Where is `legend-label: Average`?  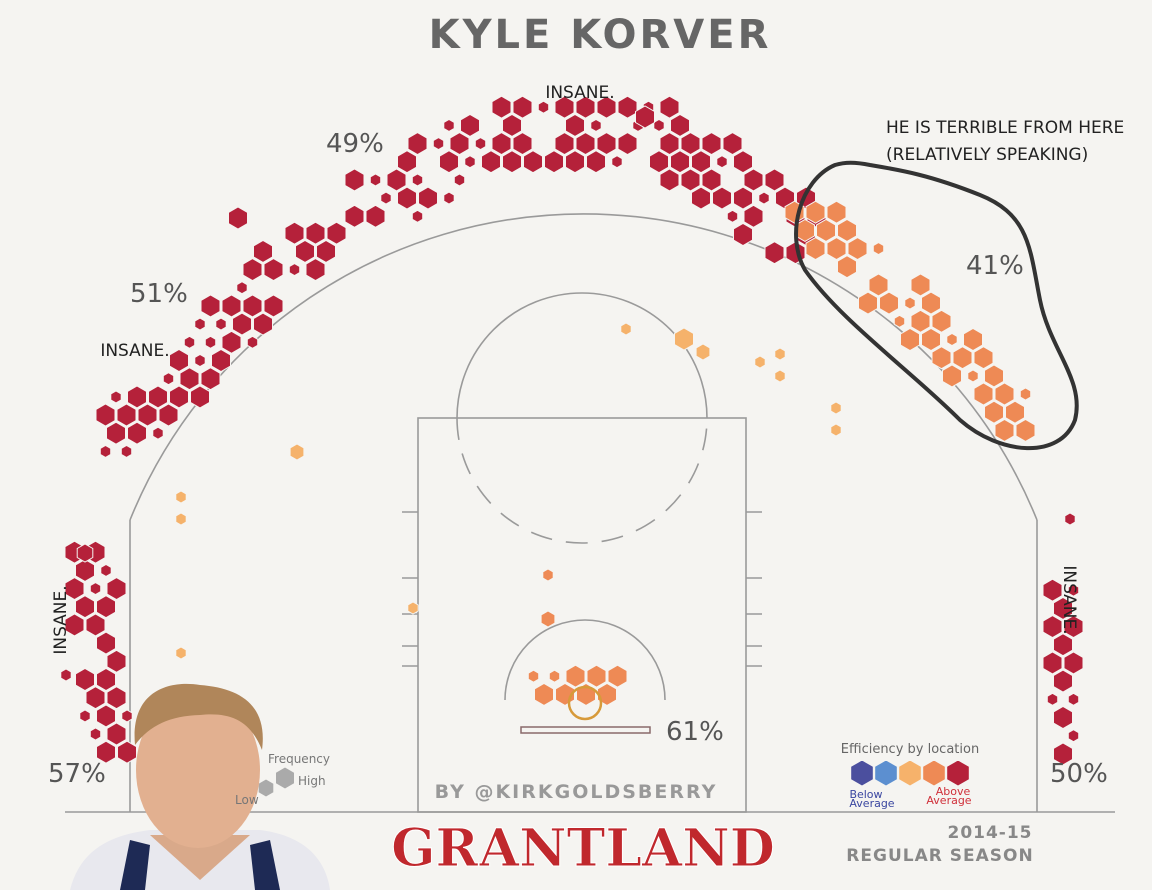
legend-label: Average is located at coordinates (948, 800).